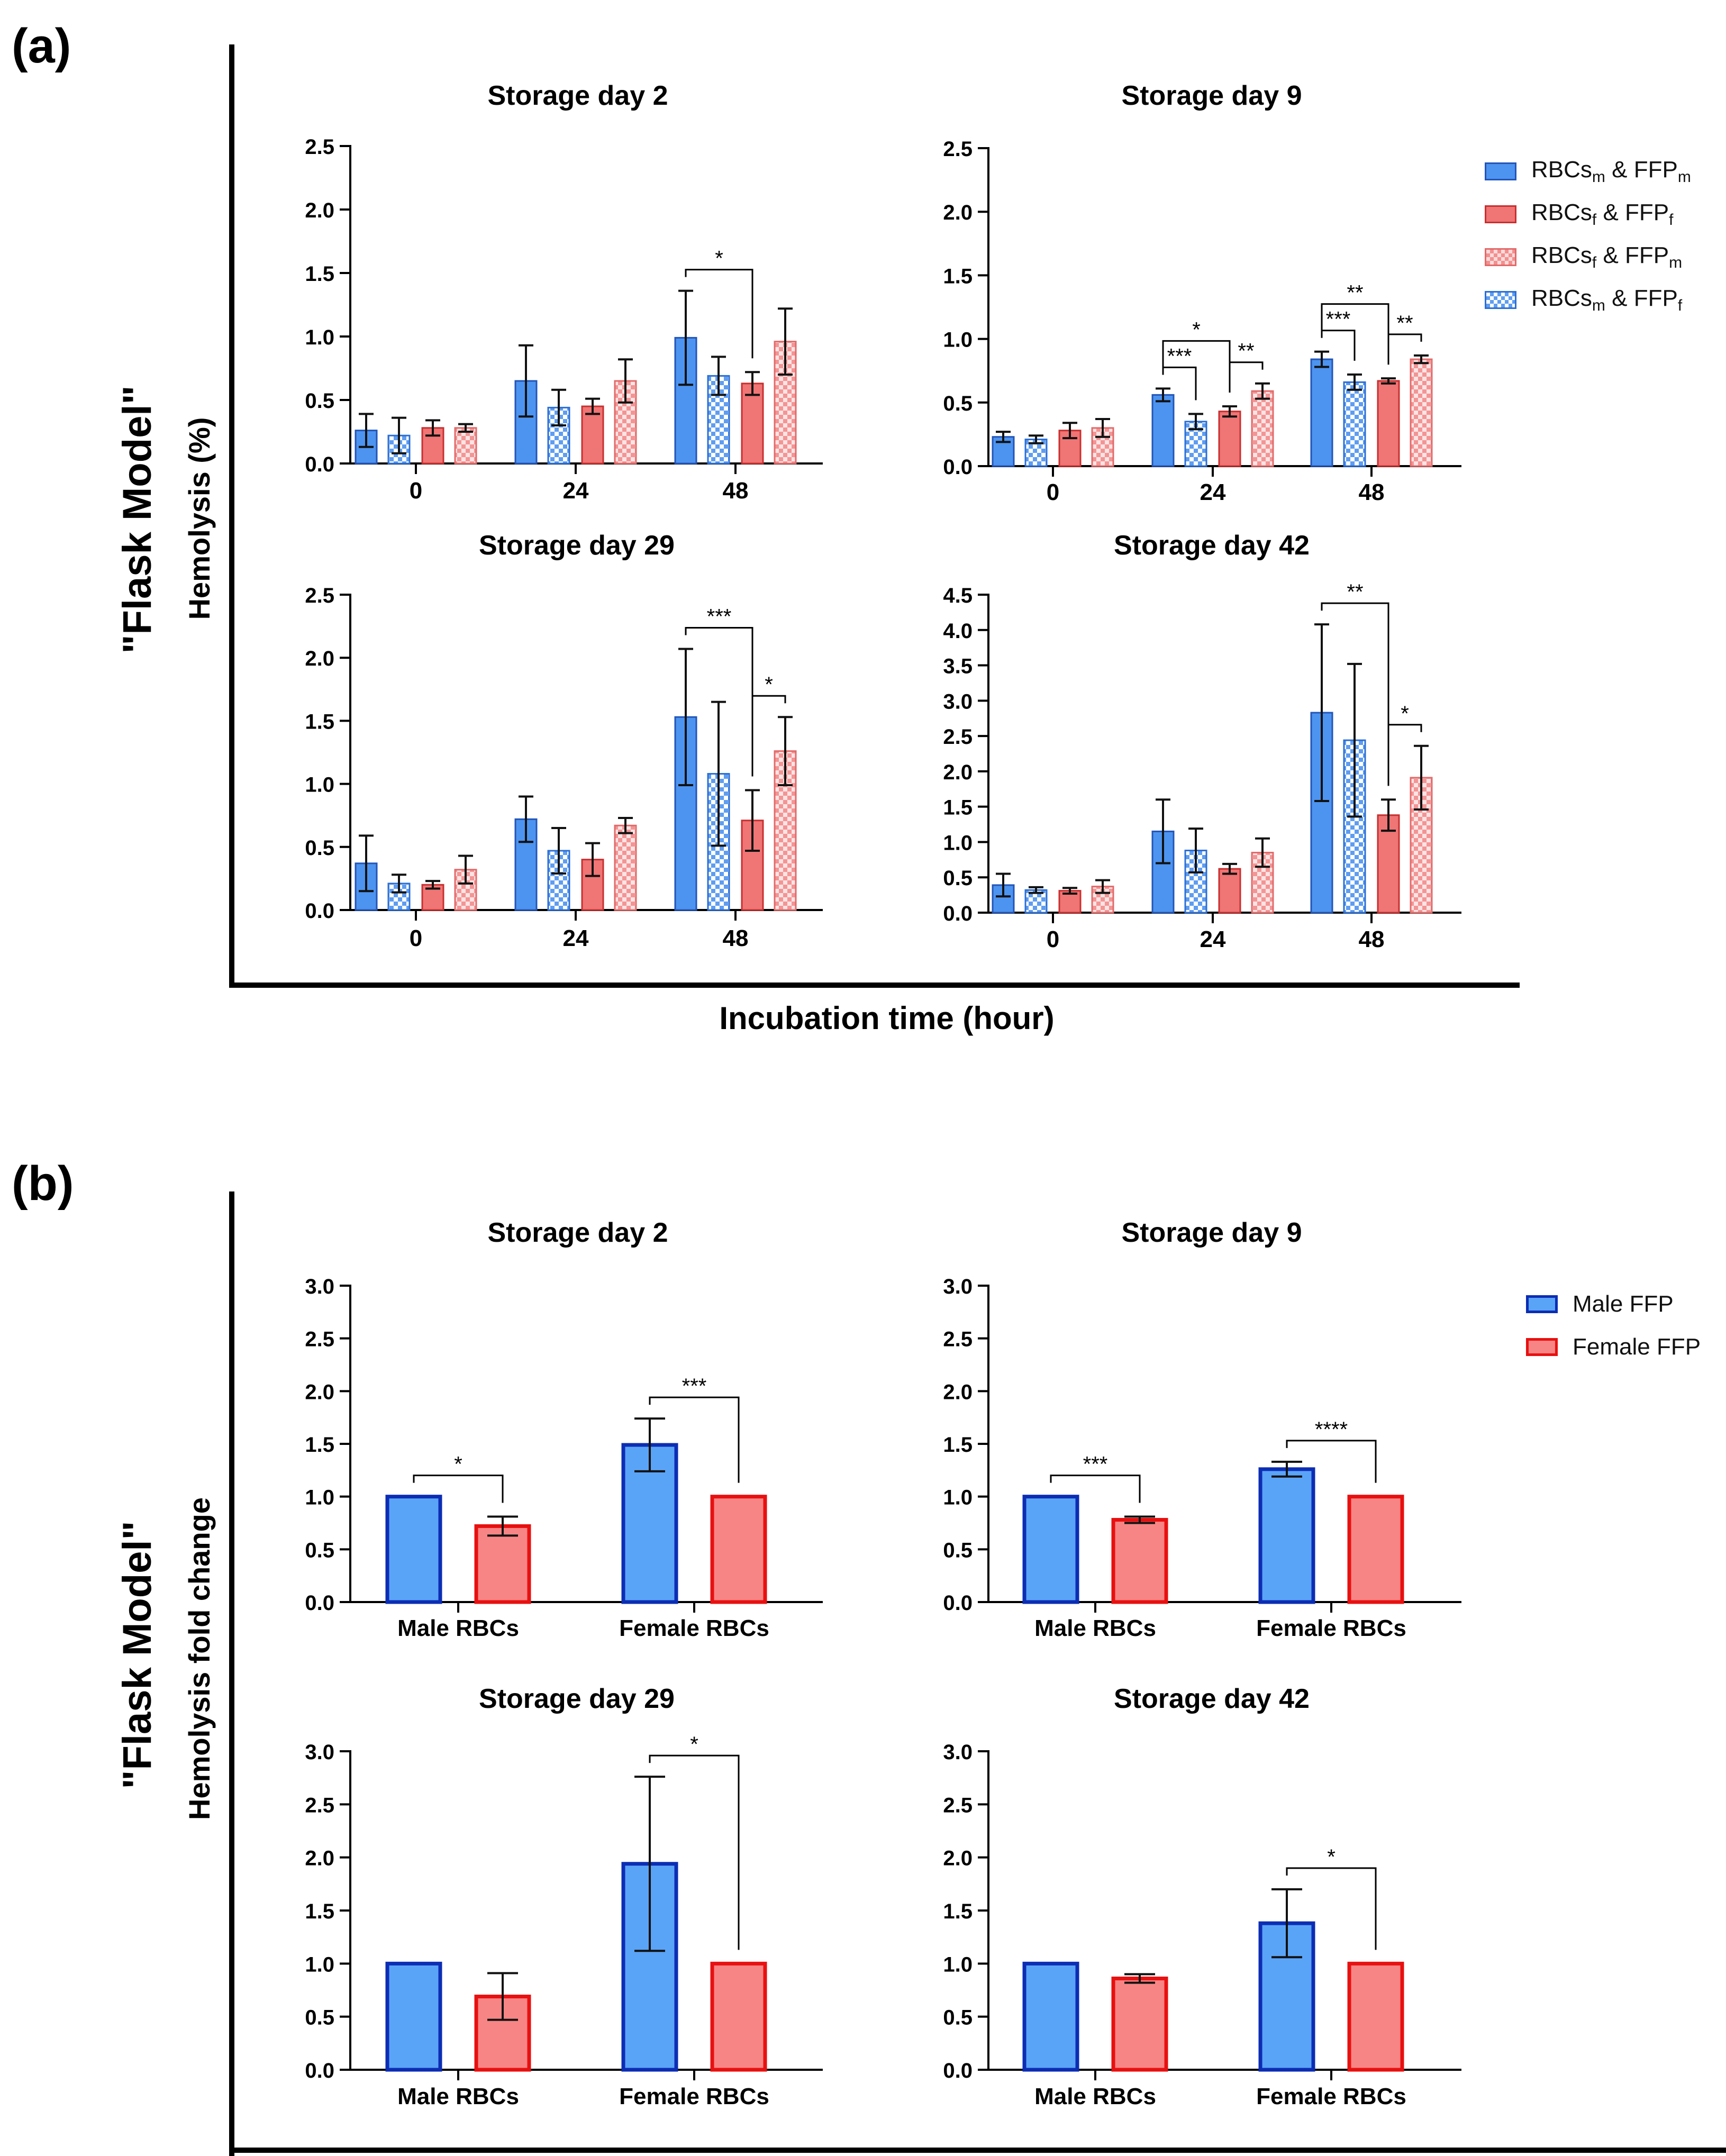 The height and width of the screenshot is (2156, 1726). I want to click on legend-a-item: RBCsm & FFPm, so click(1588, 171).